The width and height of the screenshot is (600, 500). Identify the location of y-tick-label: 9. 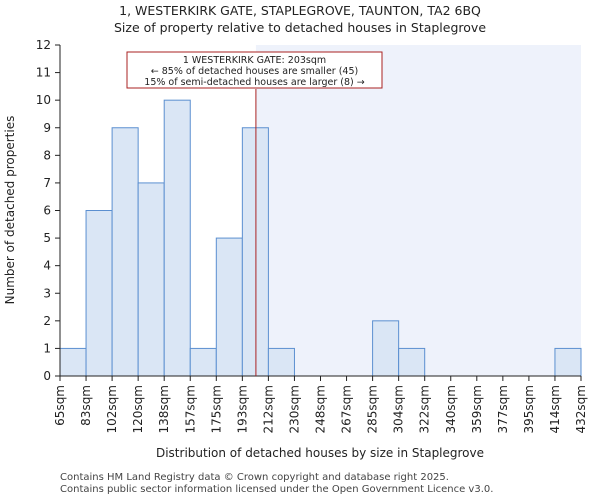
(47, 128).